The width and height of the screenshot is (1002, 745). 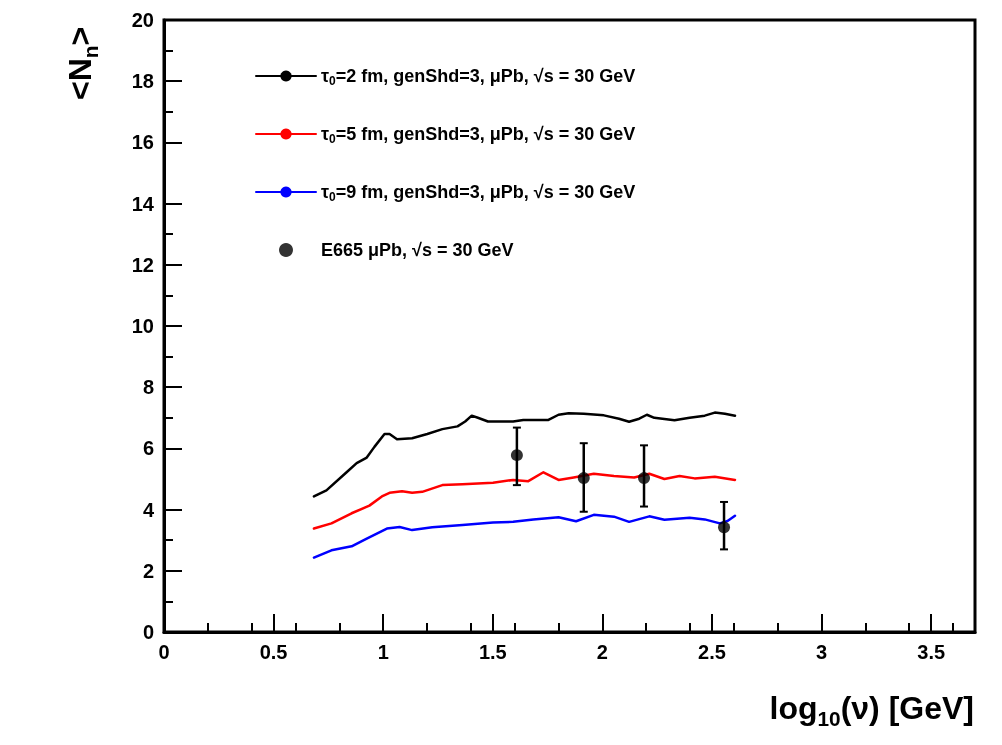 I want to click on y-tick-label: 12, so click(x=142, y=264).